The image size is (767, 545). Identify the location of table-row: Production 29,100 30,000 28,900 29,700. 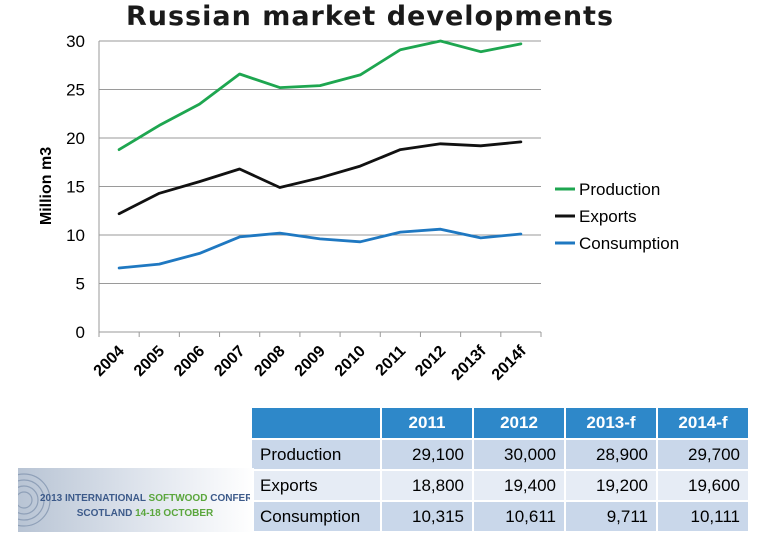
(500, 454).